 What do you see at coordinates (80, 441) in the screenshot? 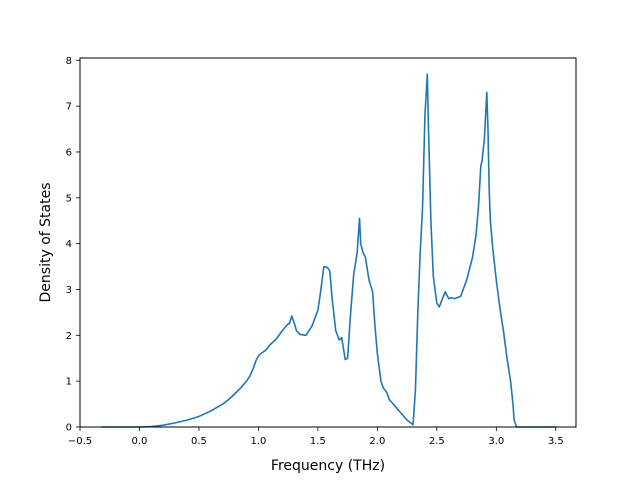
I see `x-tick-label: −0.5` at bounding box center [80, 441].